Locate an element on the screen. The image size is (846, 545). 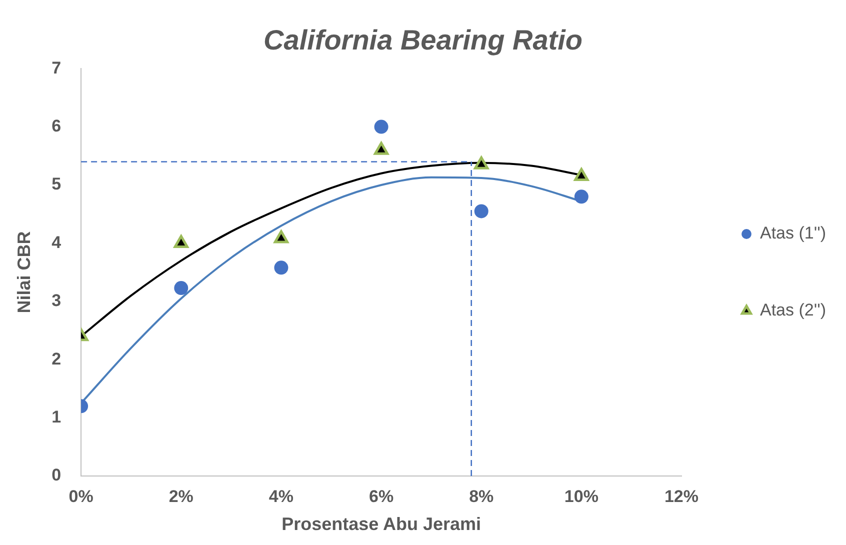
y-tick-label: 5 is located at coordinates (57, 184).